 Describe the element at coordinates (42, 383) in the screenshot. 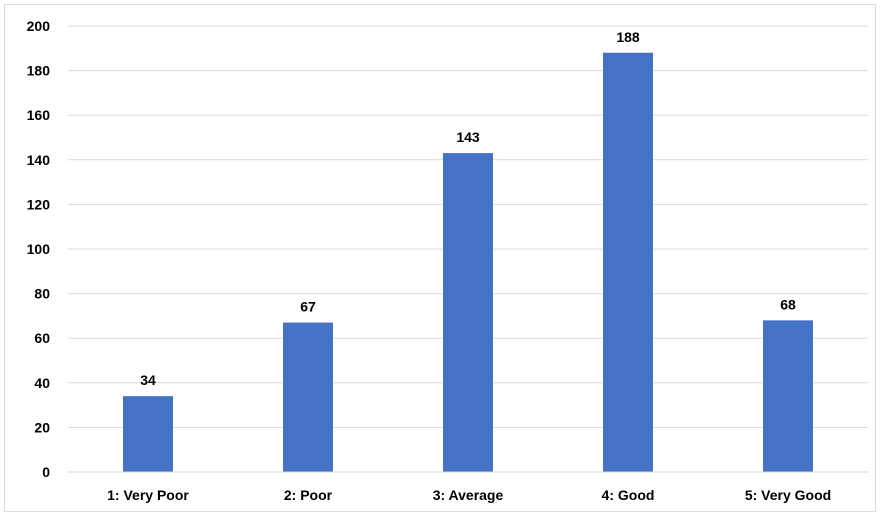

I see `y-tick-label: 40` at that location.